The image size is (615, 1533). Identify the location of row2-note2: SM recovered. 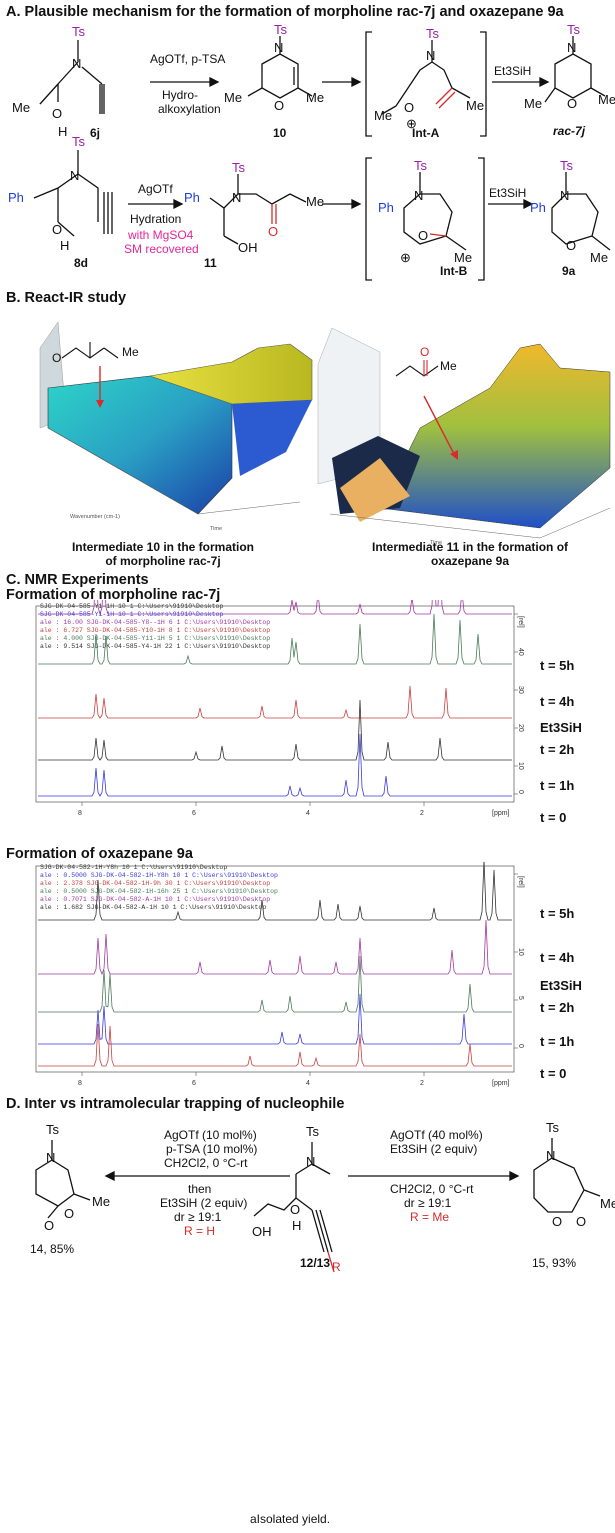
(161, 249).